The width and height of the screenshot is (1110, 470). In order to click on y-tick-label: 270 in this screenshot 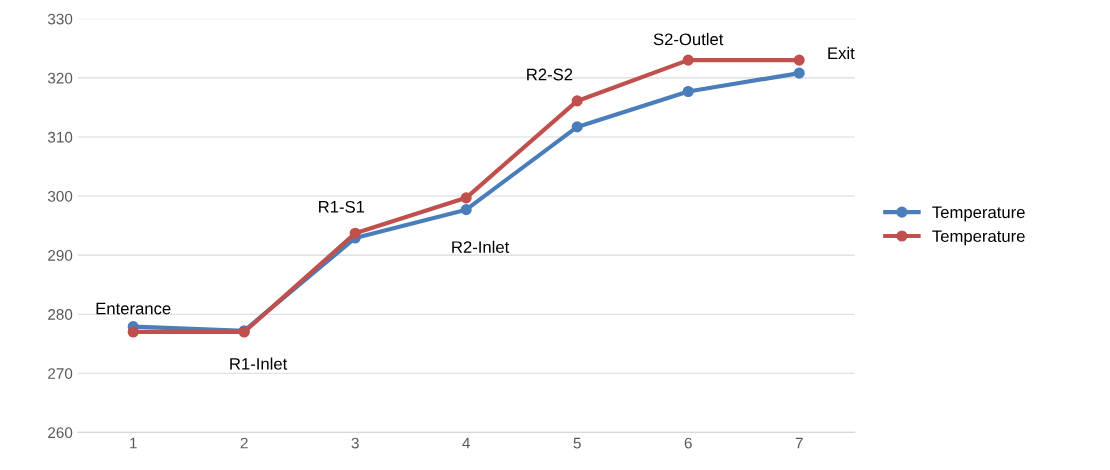, I will do `click(60, 373)`.